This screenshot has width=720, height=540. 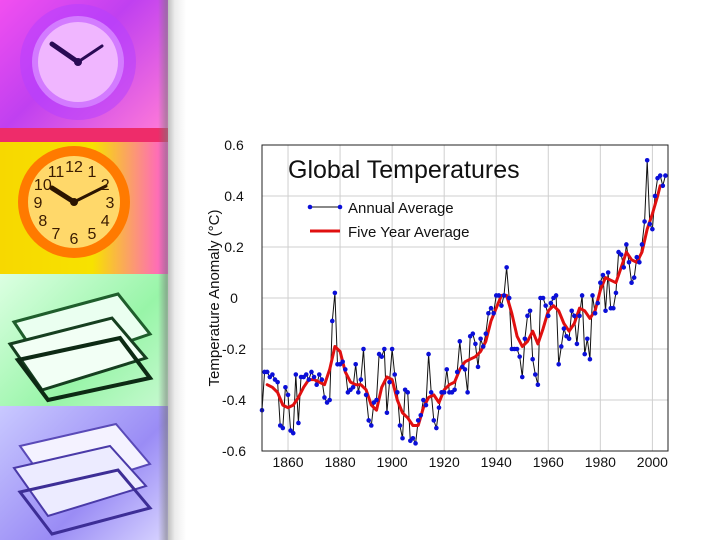 I want to click on chart-legend: Annual Average Five Year Average, so click(x=388, y=220).